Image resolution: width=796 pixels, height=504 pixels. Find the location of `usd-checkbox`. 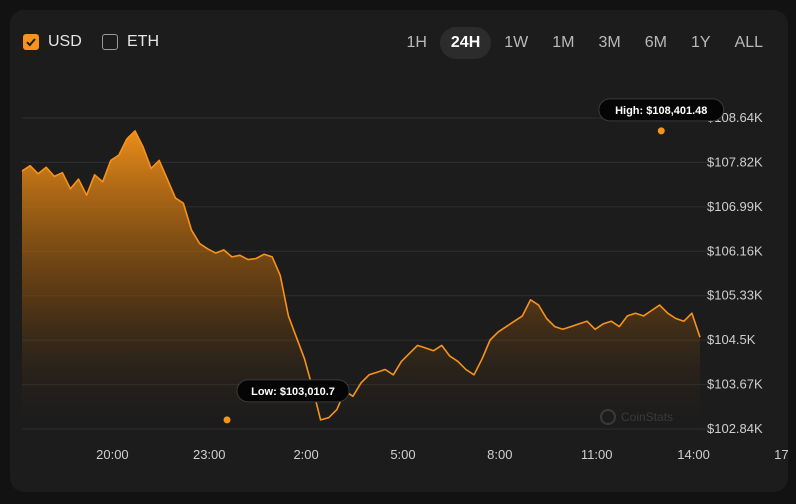

usd-checkbox is located at coordinates (31, 42).